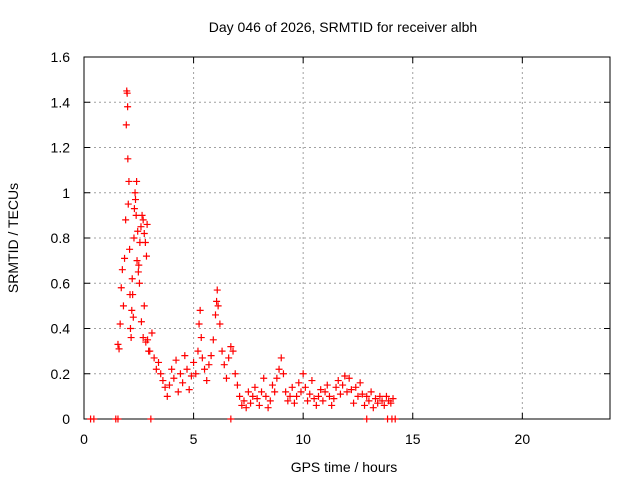 The image size is (640, 480). I want to click on y-tick-label: 0.8, so click(61, 238).